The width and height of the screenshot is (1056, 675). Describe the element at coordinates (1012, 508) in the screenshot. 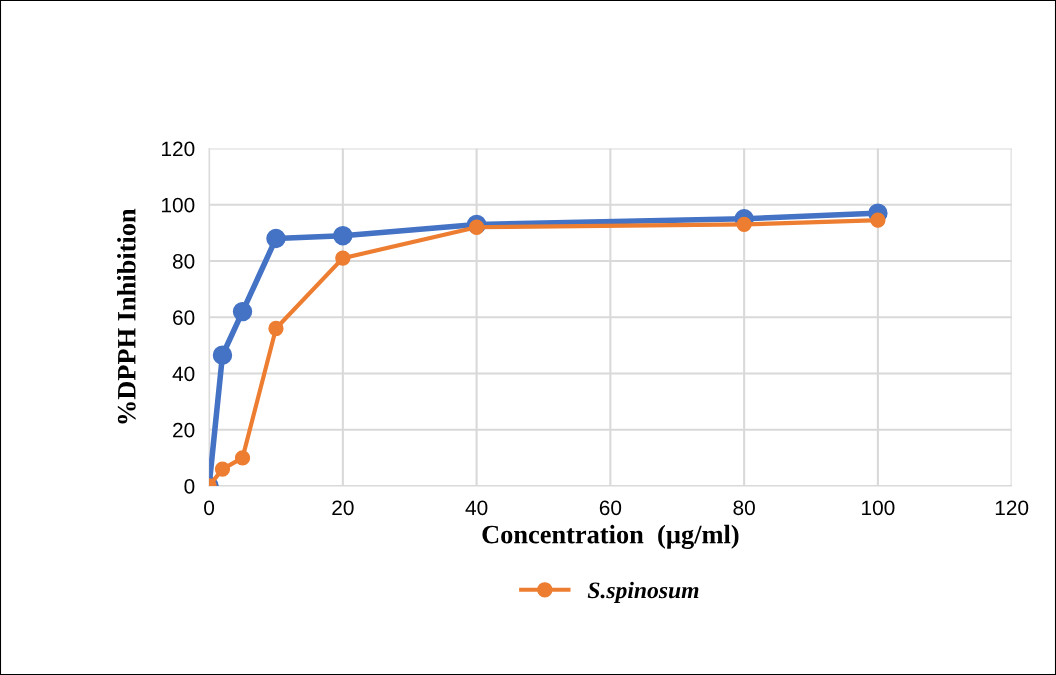

I see `x-tick-label: 120` at that location.